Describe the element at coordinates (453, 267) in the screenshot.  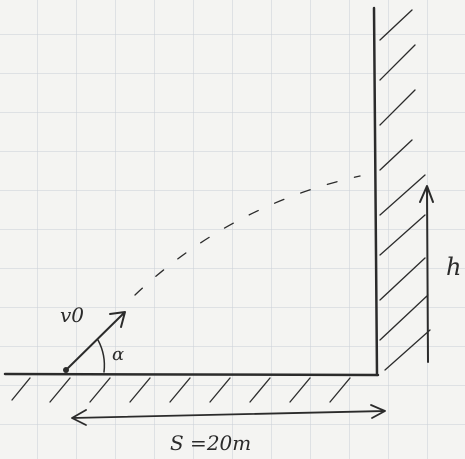
I see `height-label: h` at that location.